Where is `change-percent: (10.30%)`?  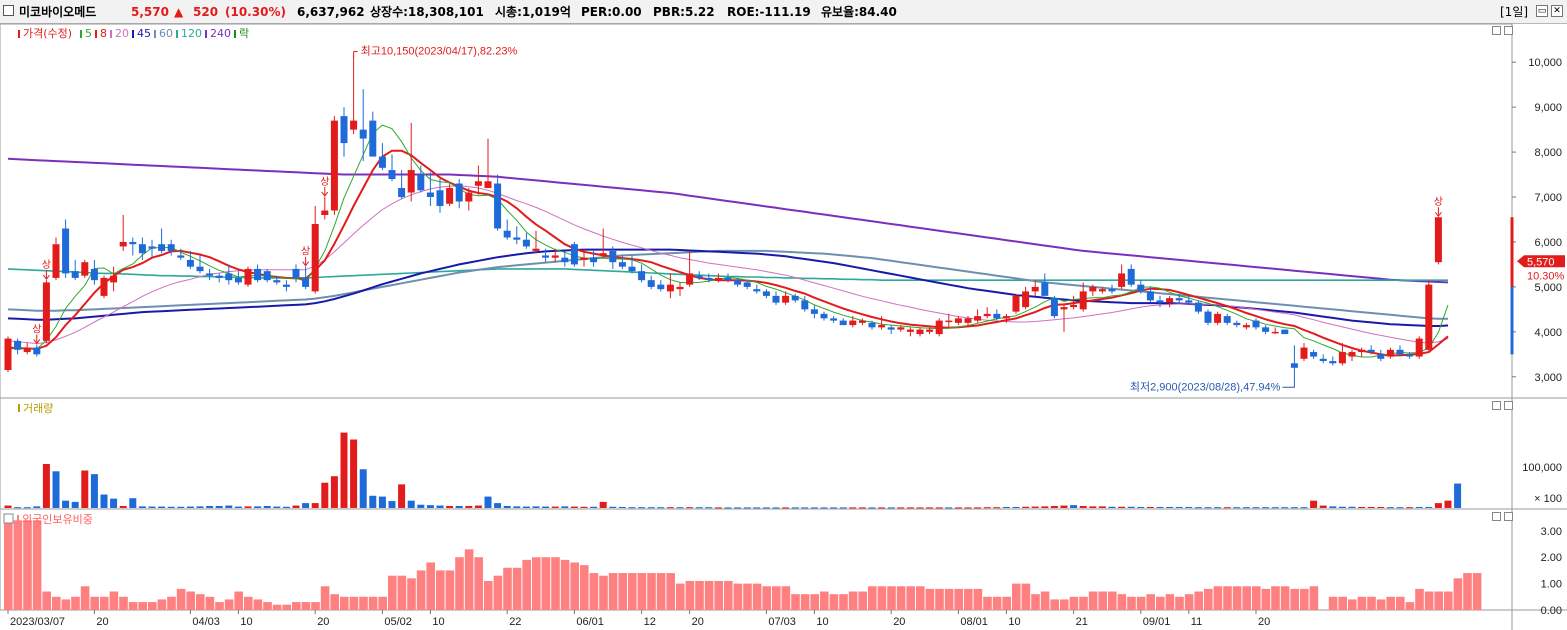
change-percent: (10.30%) is located at coordinates (255, 12).